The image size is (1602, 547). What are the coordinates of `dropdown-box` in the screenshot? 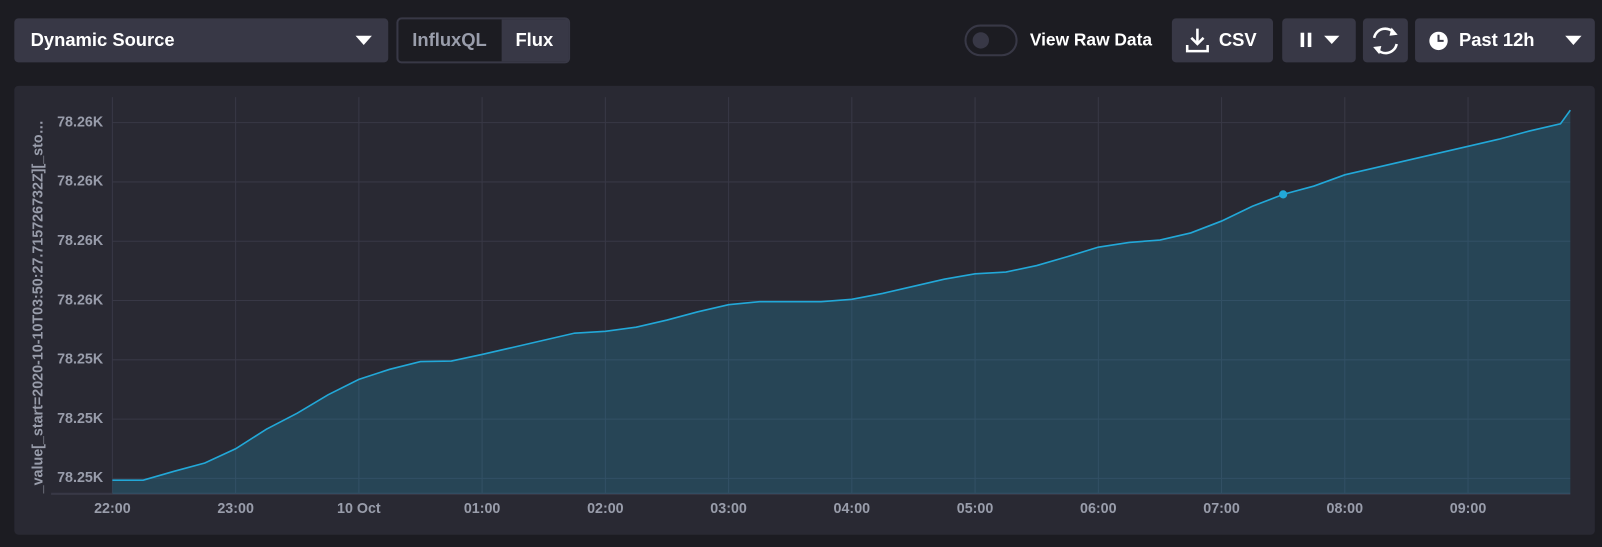 It's located at (201, 40).